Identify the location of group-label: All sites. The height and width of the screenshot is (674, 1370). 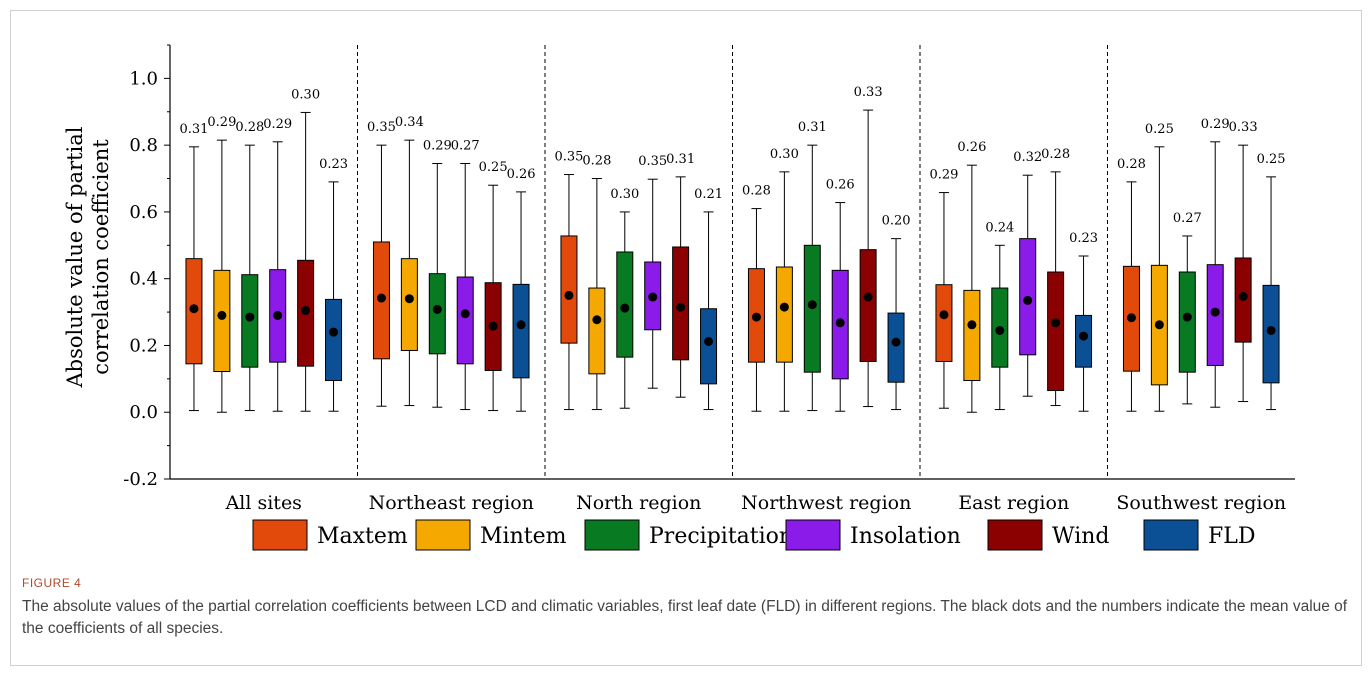
(263, 503).